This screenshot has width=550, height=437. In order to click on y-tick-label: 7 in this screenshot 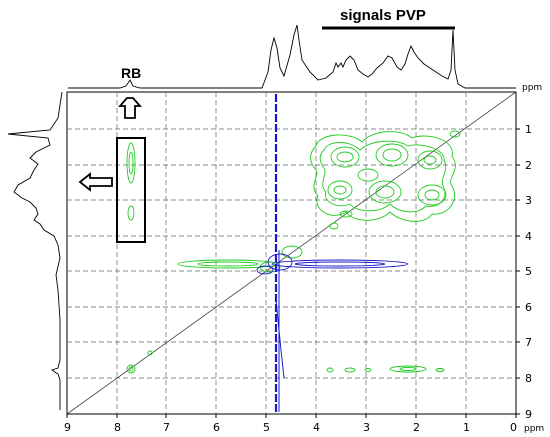, I will do `click(528, 342)`.